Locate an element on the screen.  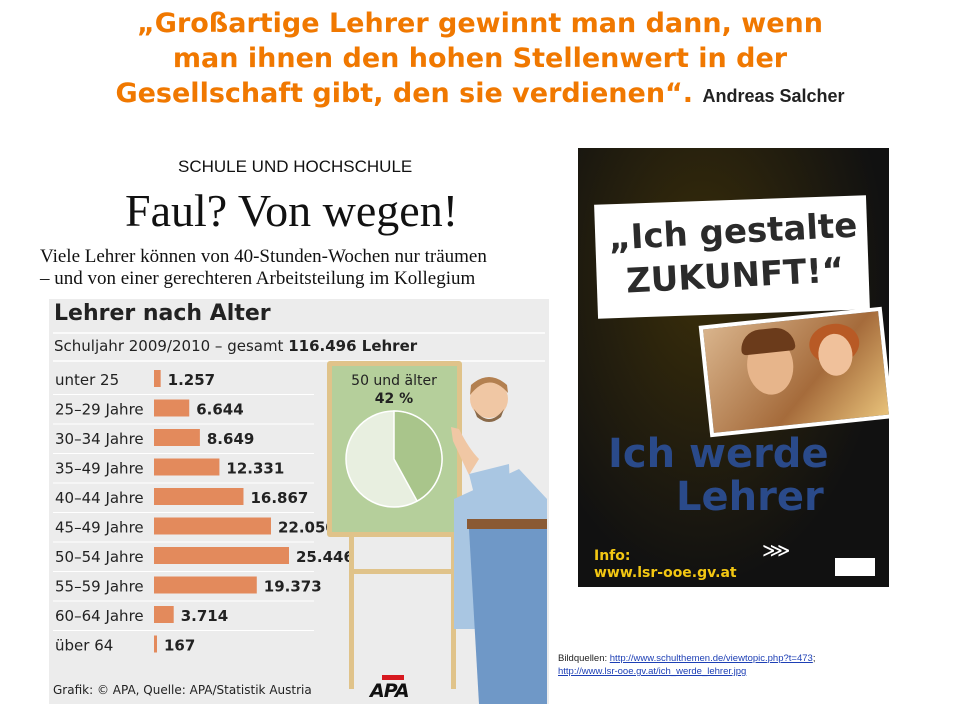
chart-title: Lehrer nach Alter is located at coordinates (162, 313).